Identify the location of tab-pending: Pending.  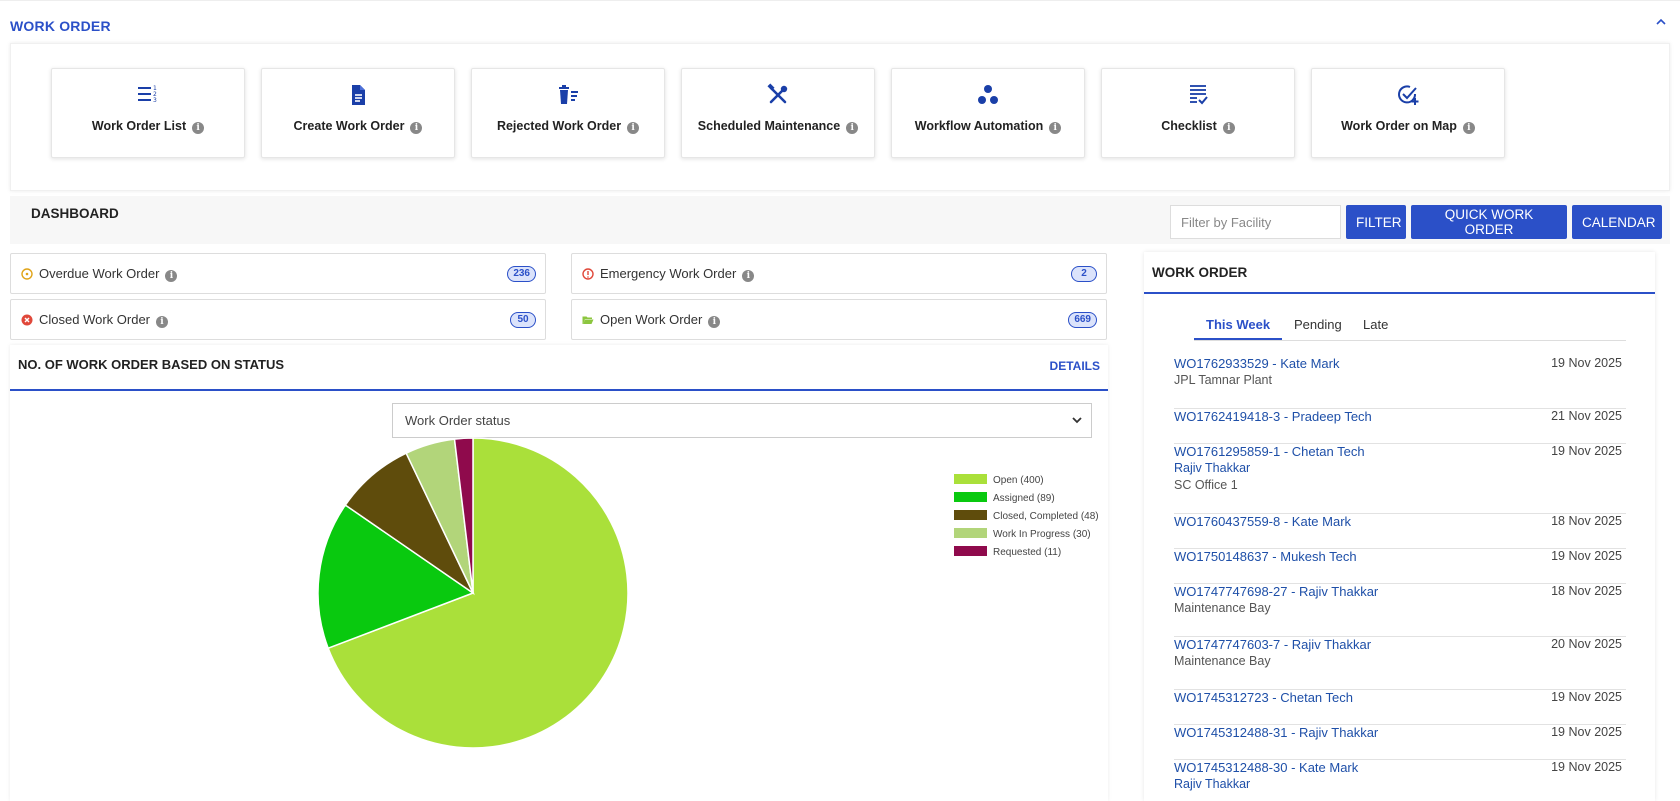
(1318, 324).